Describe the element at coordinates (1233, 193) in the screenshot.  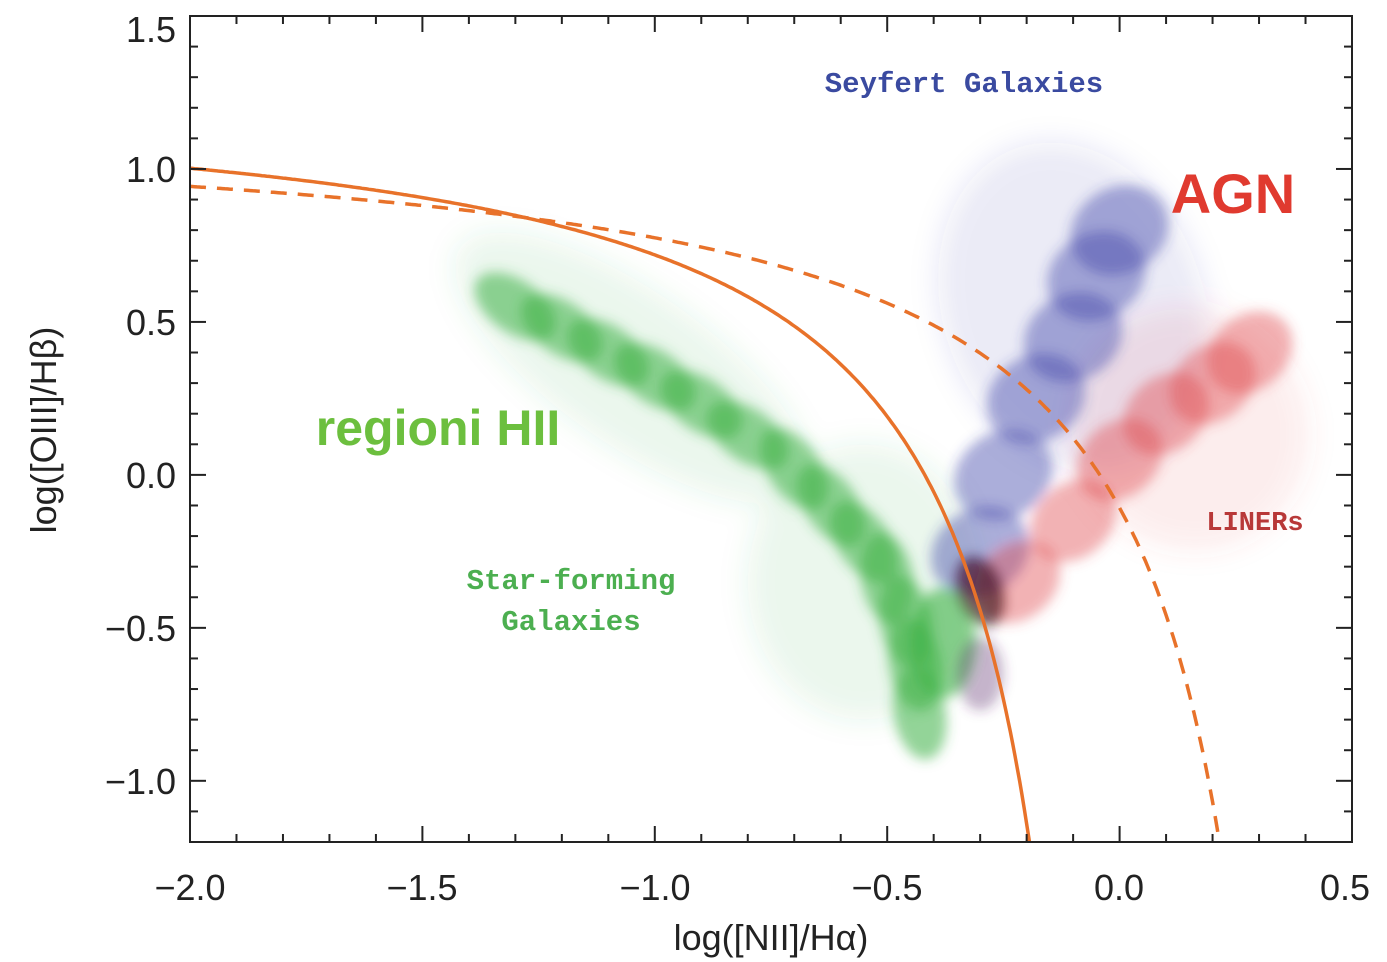
I see `agn-label: AGN` at that location.